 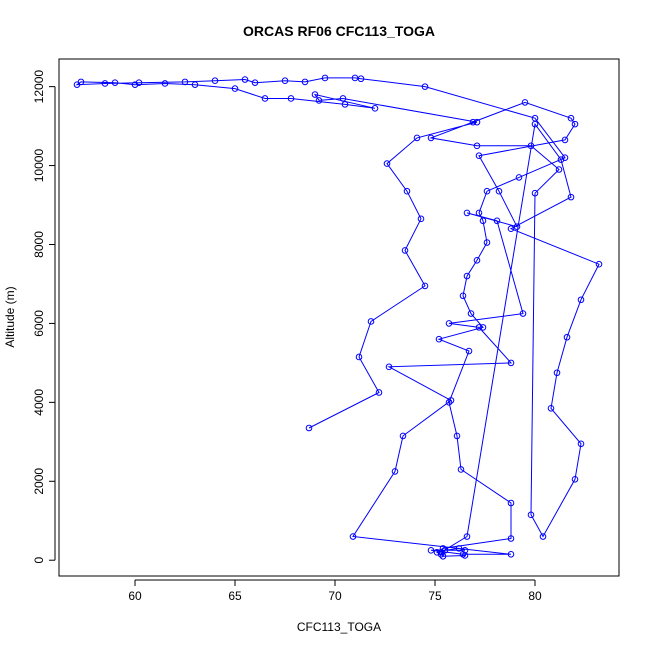 What do you see at coordinates (135, 596) in the screenshot?
I see `x-tick-label: 60` at bounding box center [135, 596].